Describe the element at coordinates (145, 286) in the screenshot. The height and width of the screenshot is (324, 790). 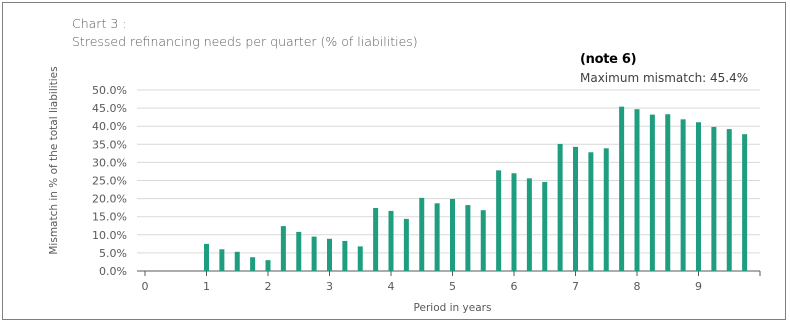
I see `x-tick-label: 0` at that location.